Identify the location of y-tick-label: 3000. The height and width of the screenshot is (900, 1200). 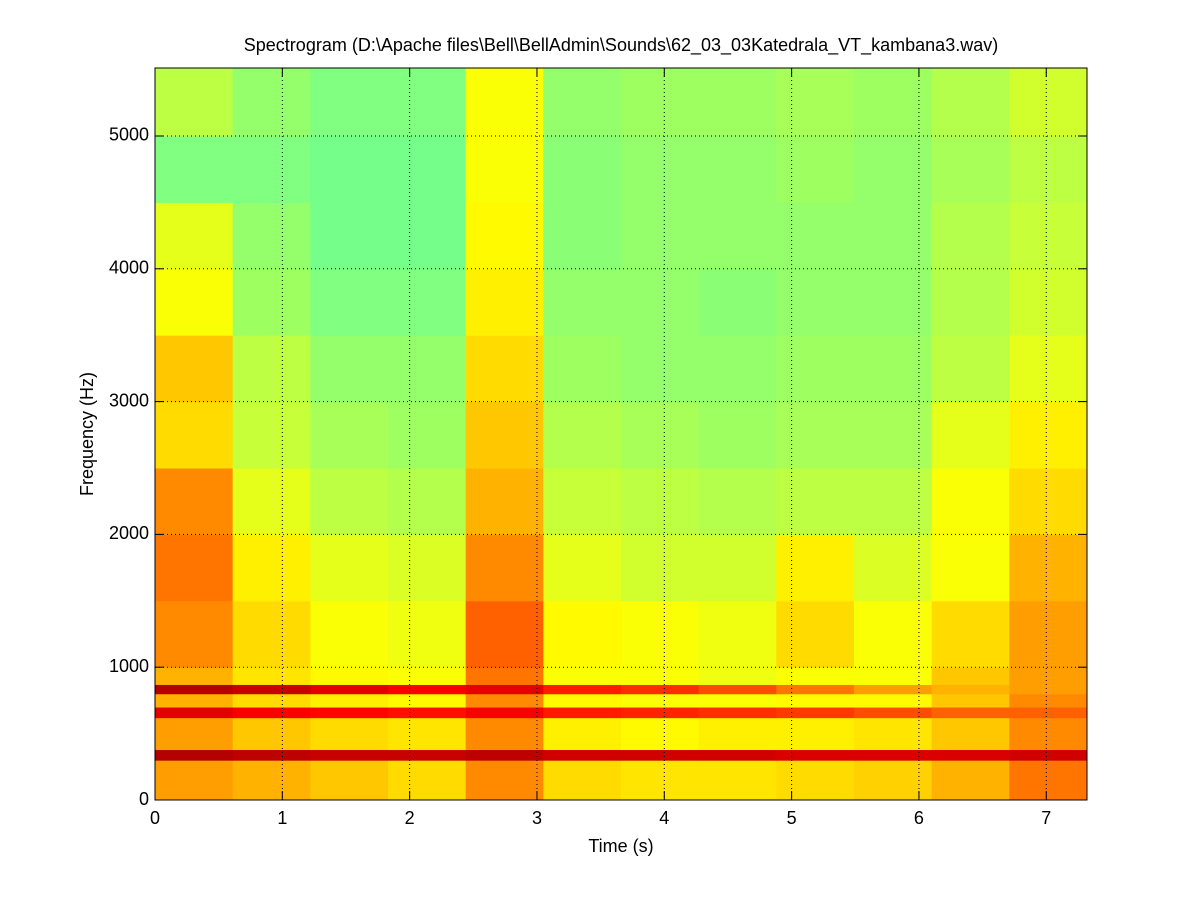
(129, 400).